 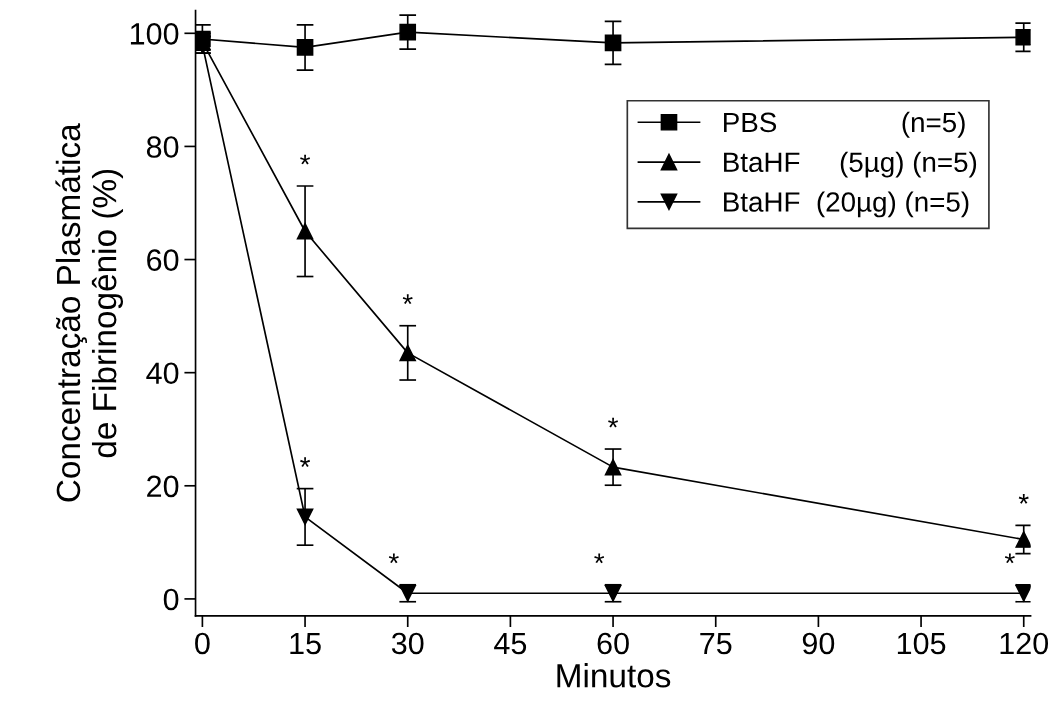 I want to click on x-tick-label: 105, so click(x=921, y=643).